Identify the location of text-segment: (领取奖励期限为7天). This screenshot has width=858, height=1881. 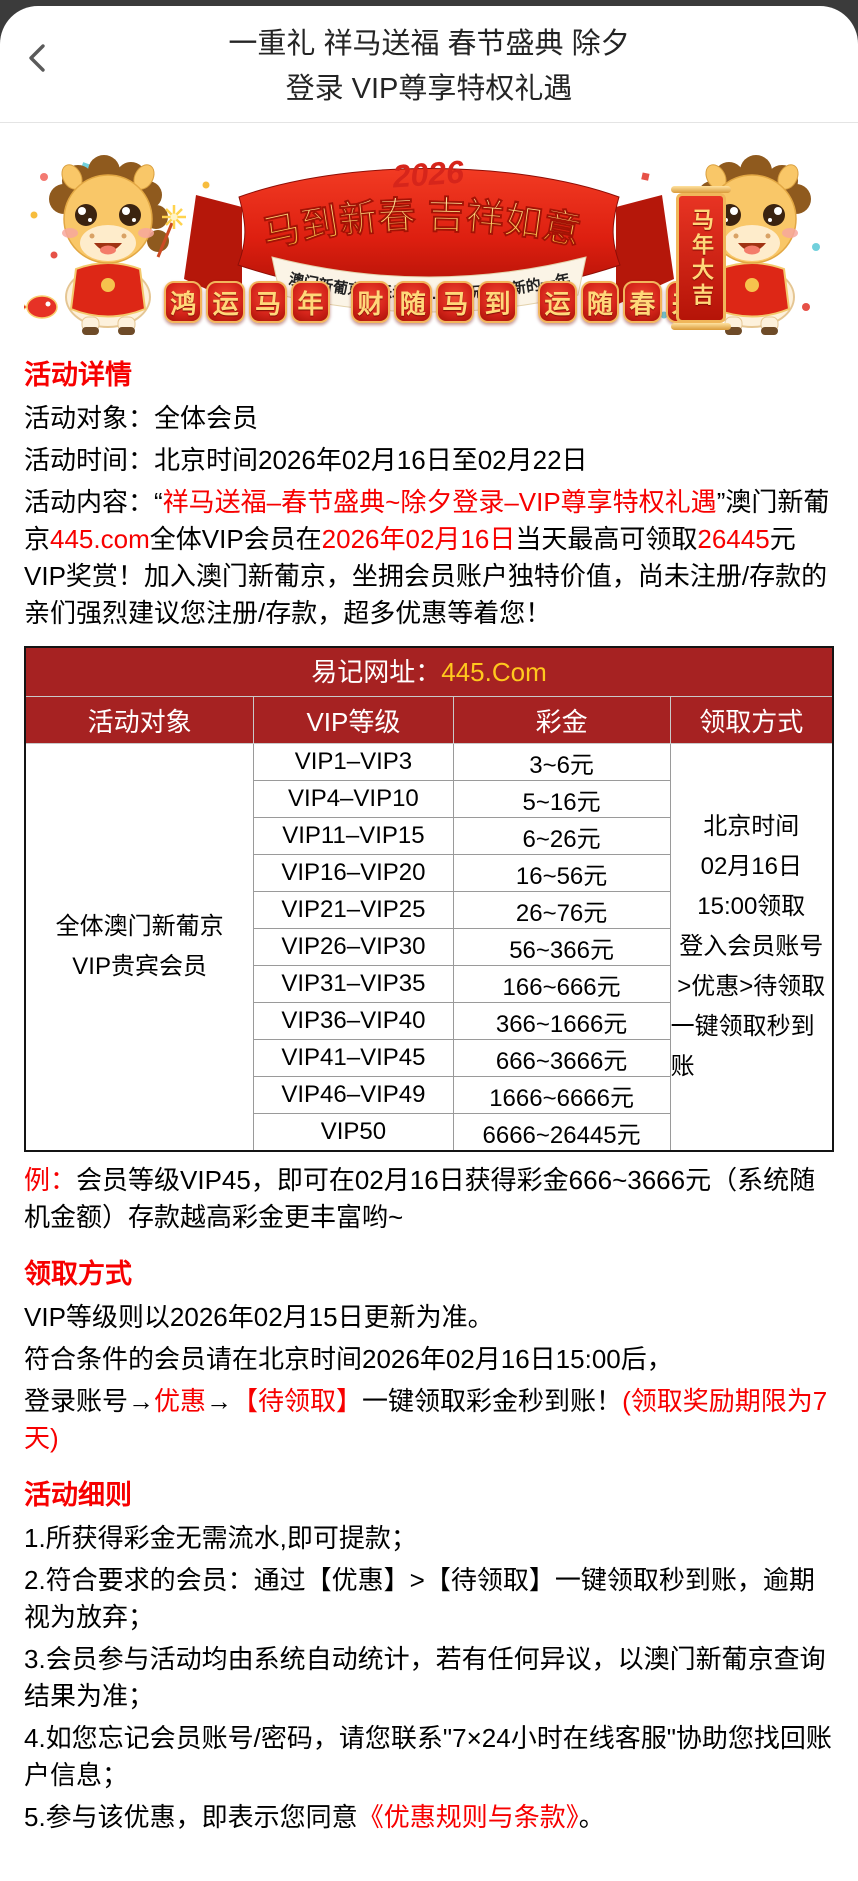
(426, 1419).